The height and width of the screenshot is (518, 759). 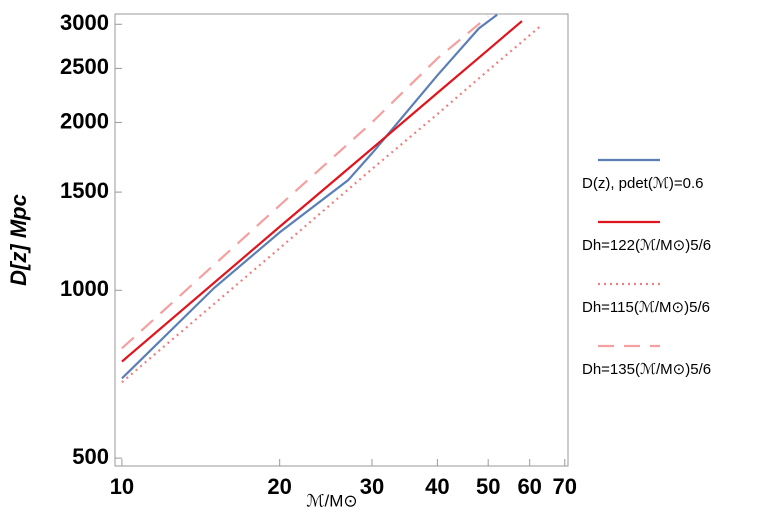 What do you see at coordinates (84, 120) in the screenshot?
I see `y-tick-label: 2000` at bounding box center [84, 120].